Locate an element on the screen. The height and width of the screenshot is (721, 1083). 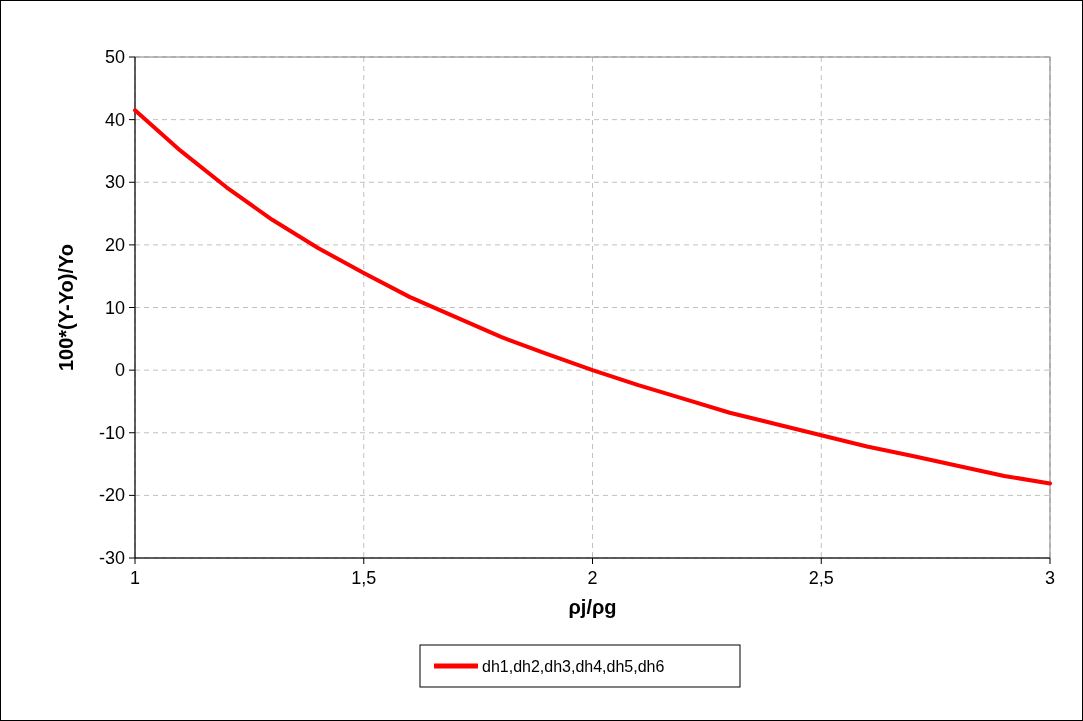
y-tick-label: 50 is located at coordinates (114, 57).